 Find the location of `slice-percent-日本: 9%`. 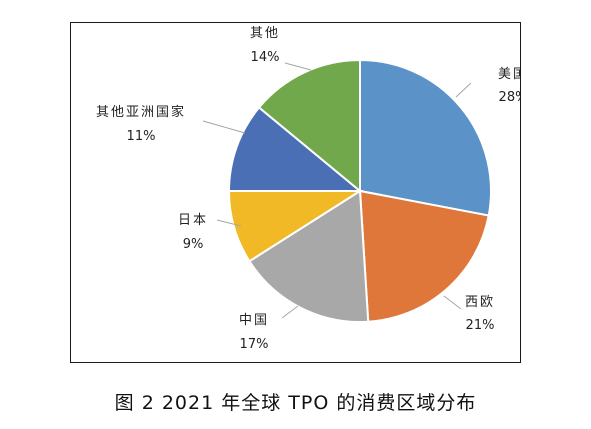

slice-percent-日本: 9% is located at coordinates (193, 244).